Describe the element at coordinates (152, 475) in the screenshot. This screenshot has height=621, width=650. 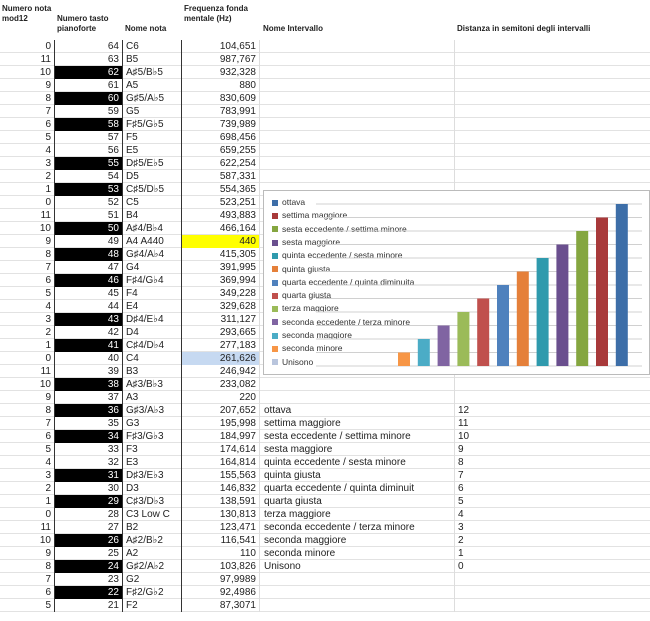
I see `note-name-cell: D♯3/E♭3` at that location.